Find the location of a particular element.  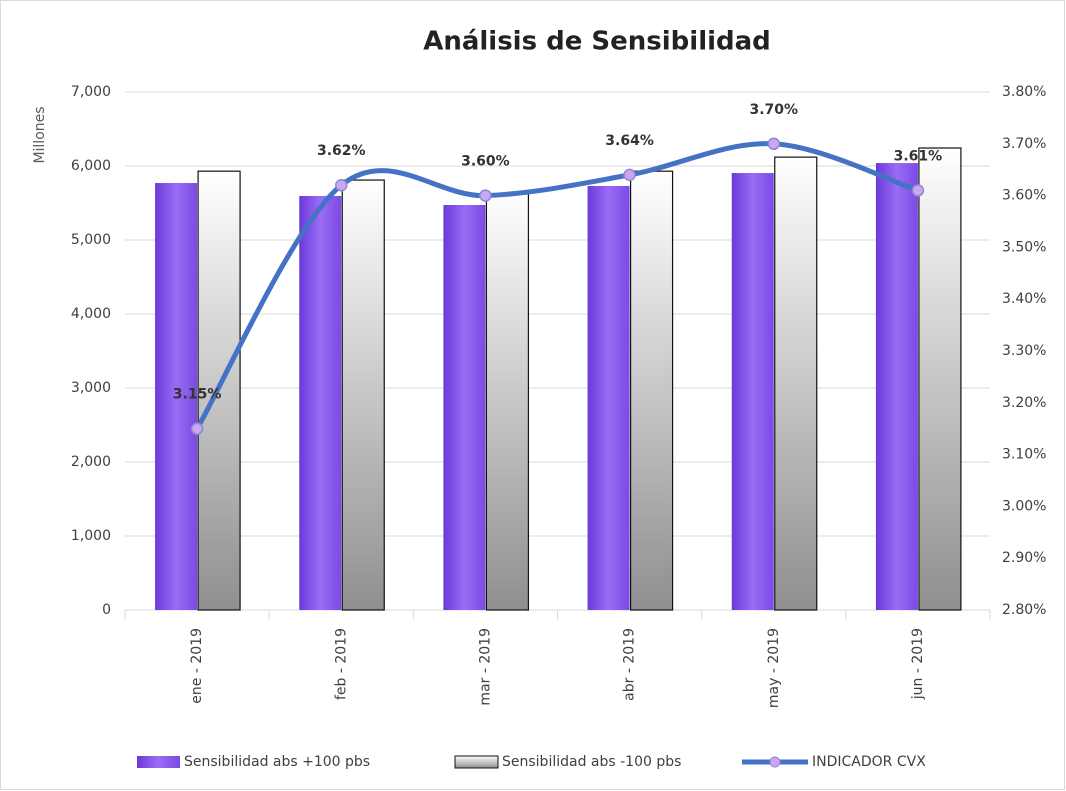

data-label: 3.15% is located at coordinates (197, 395).